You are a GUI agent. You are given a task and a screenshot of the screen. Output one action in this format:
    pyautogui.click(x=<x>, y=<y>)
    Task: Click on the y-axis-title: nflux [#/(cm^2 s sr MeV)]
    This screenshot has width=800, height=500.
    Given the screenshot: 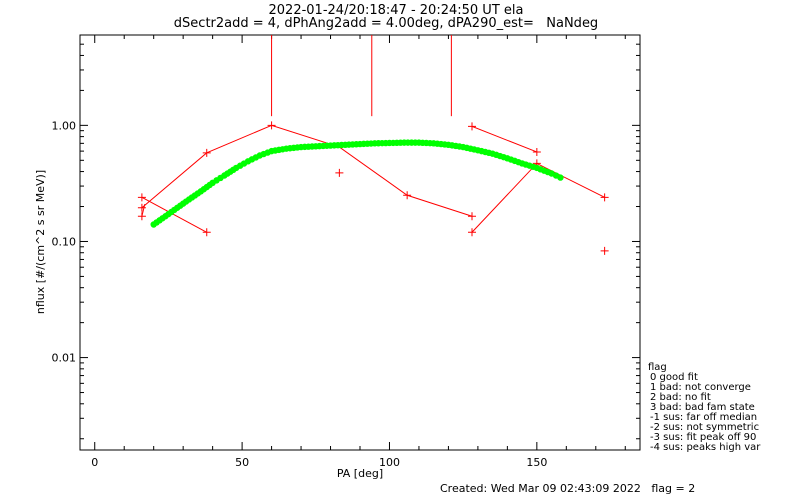 What is the action you would take?
    pyautogui.click(x=40, y=242)
    